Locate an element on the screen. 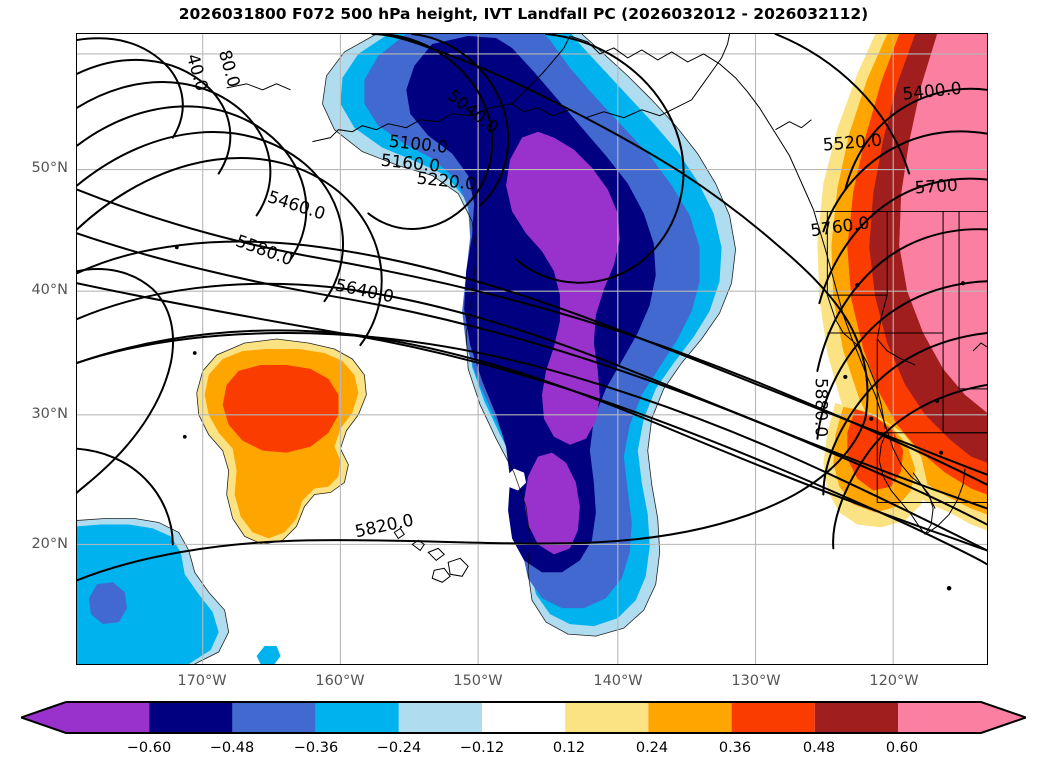  cbar-label-10: 0.60 is located at coordinates (902, 748).